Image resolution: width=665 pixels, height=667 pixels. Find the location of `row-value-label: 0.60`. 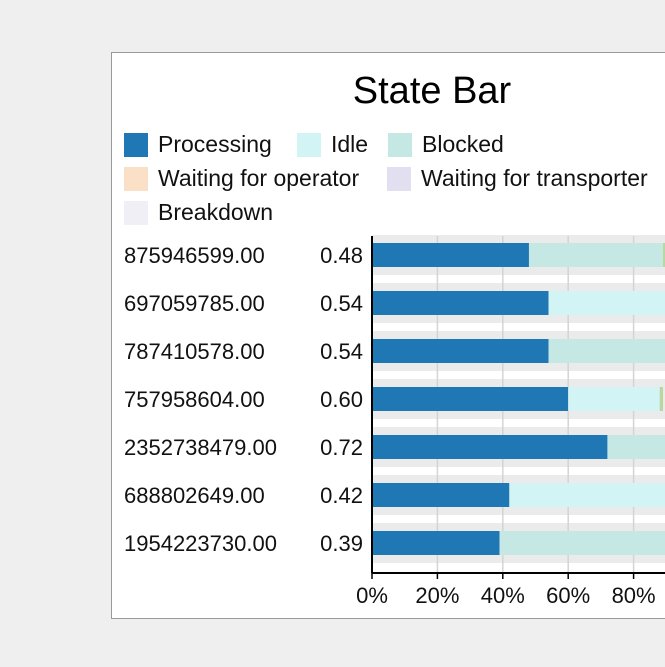

row-value-label: 0.60 is located at coordinates (341, 399).